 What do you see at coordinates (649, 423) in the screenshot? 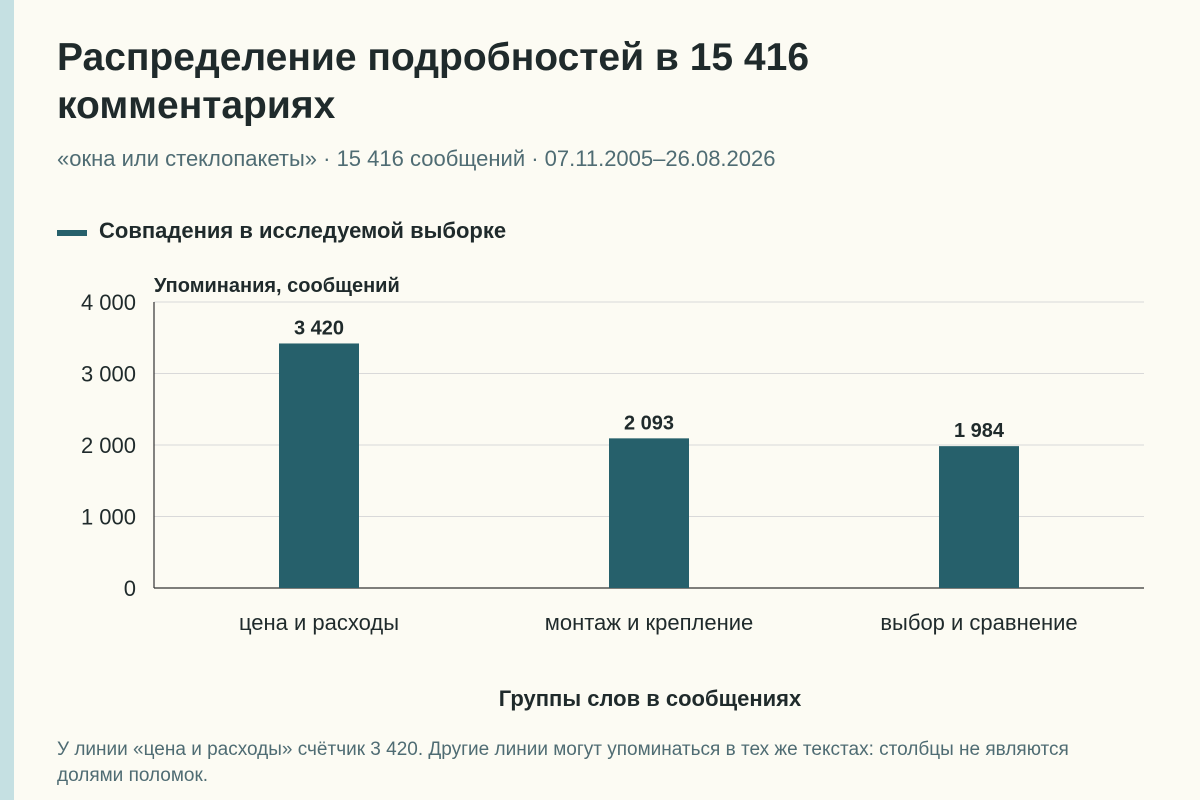
I see `data-label: 2 093` at bounding box center [649, 423].